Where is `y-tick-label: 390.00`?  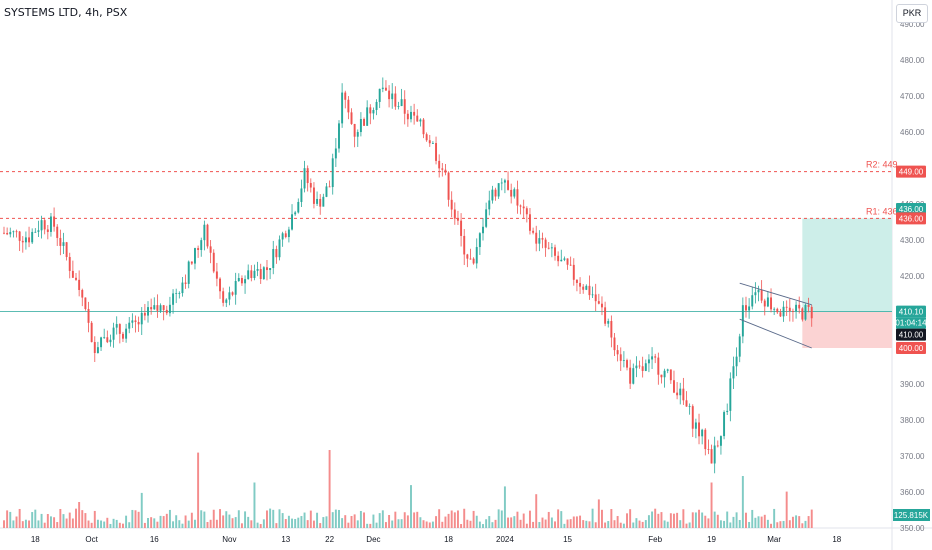
y-tick-label: 390.00 is located at coordinates (912, 384).